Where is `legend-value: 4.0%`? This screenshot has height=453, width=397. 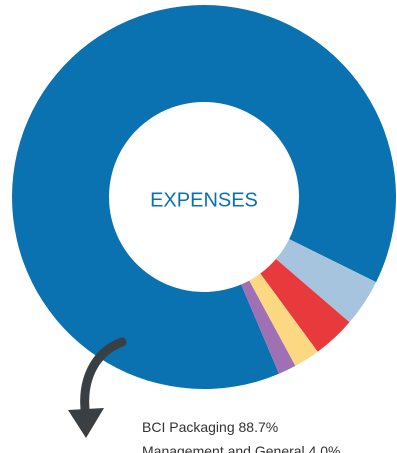
legend-value: 4.0% is located at coordinates (325, 448).